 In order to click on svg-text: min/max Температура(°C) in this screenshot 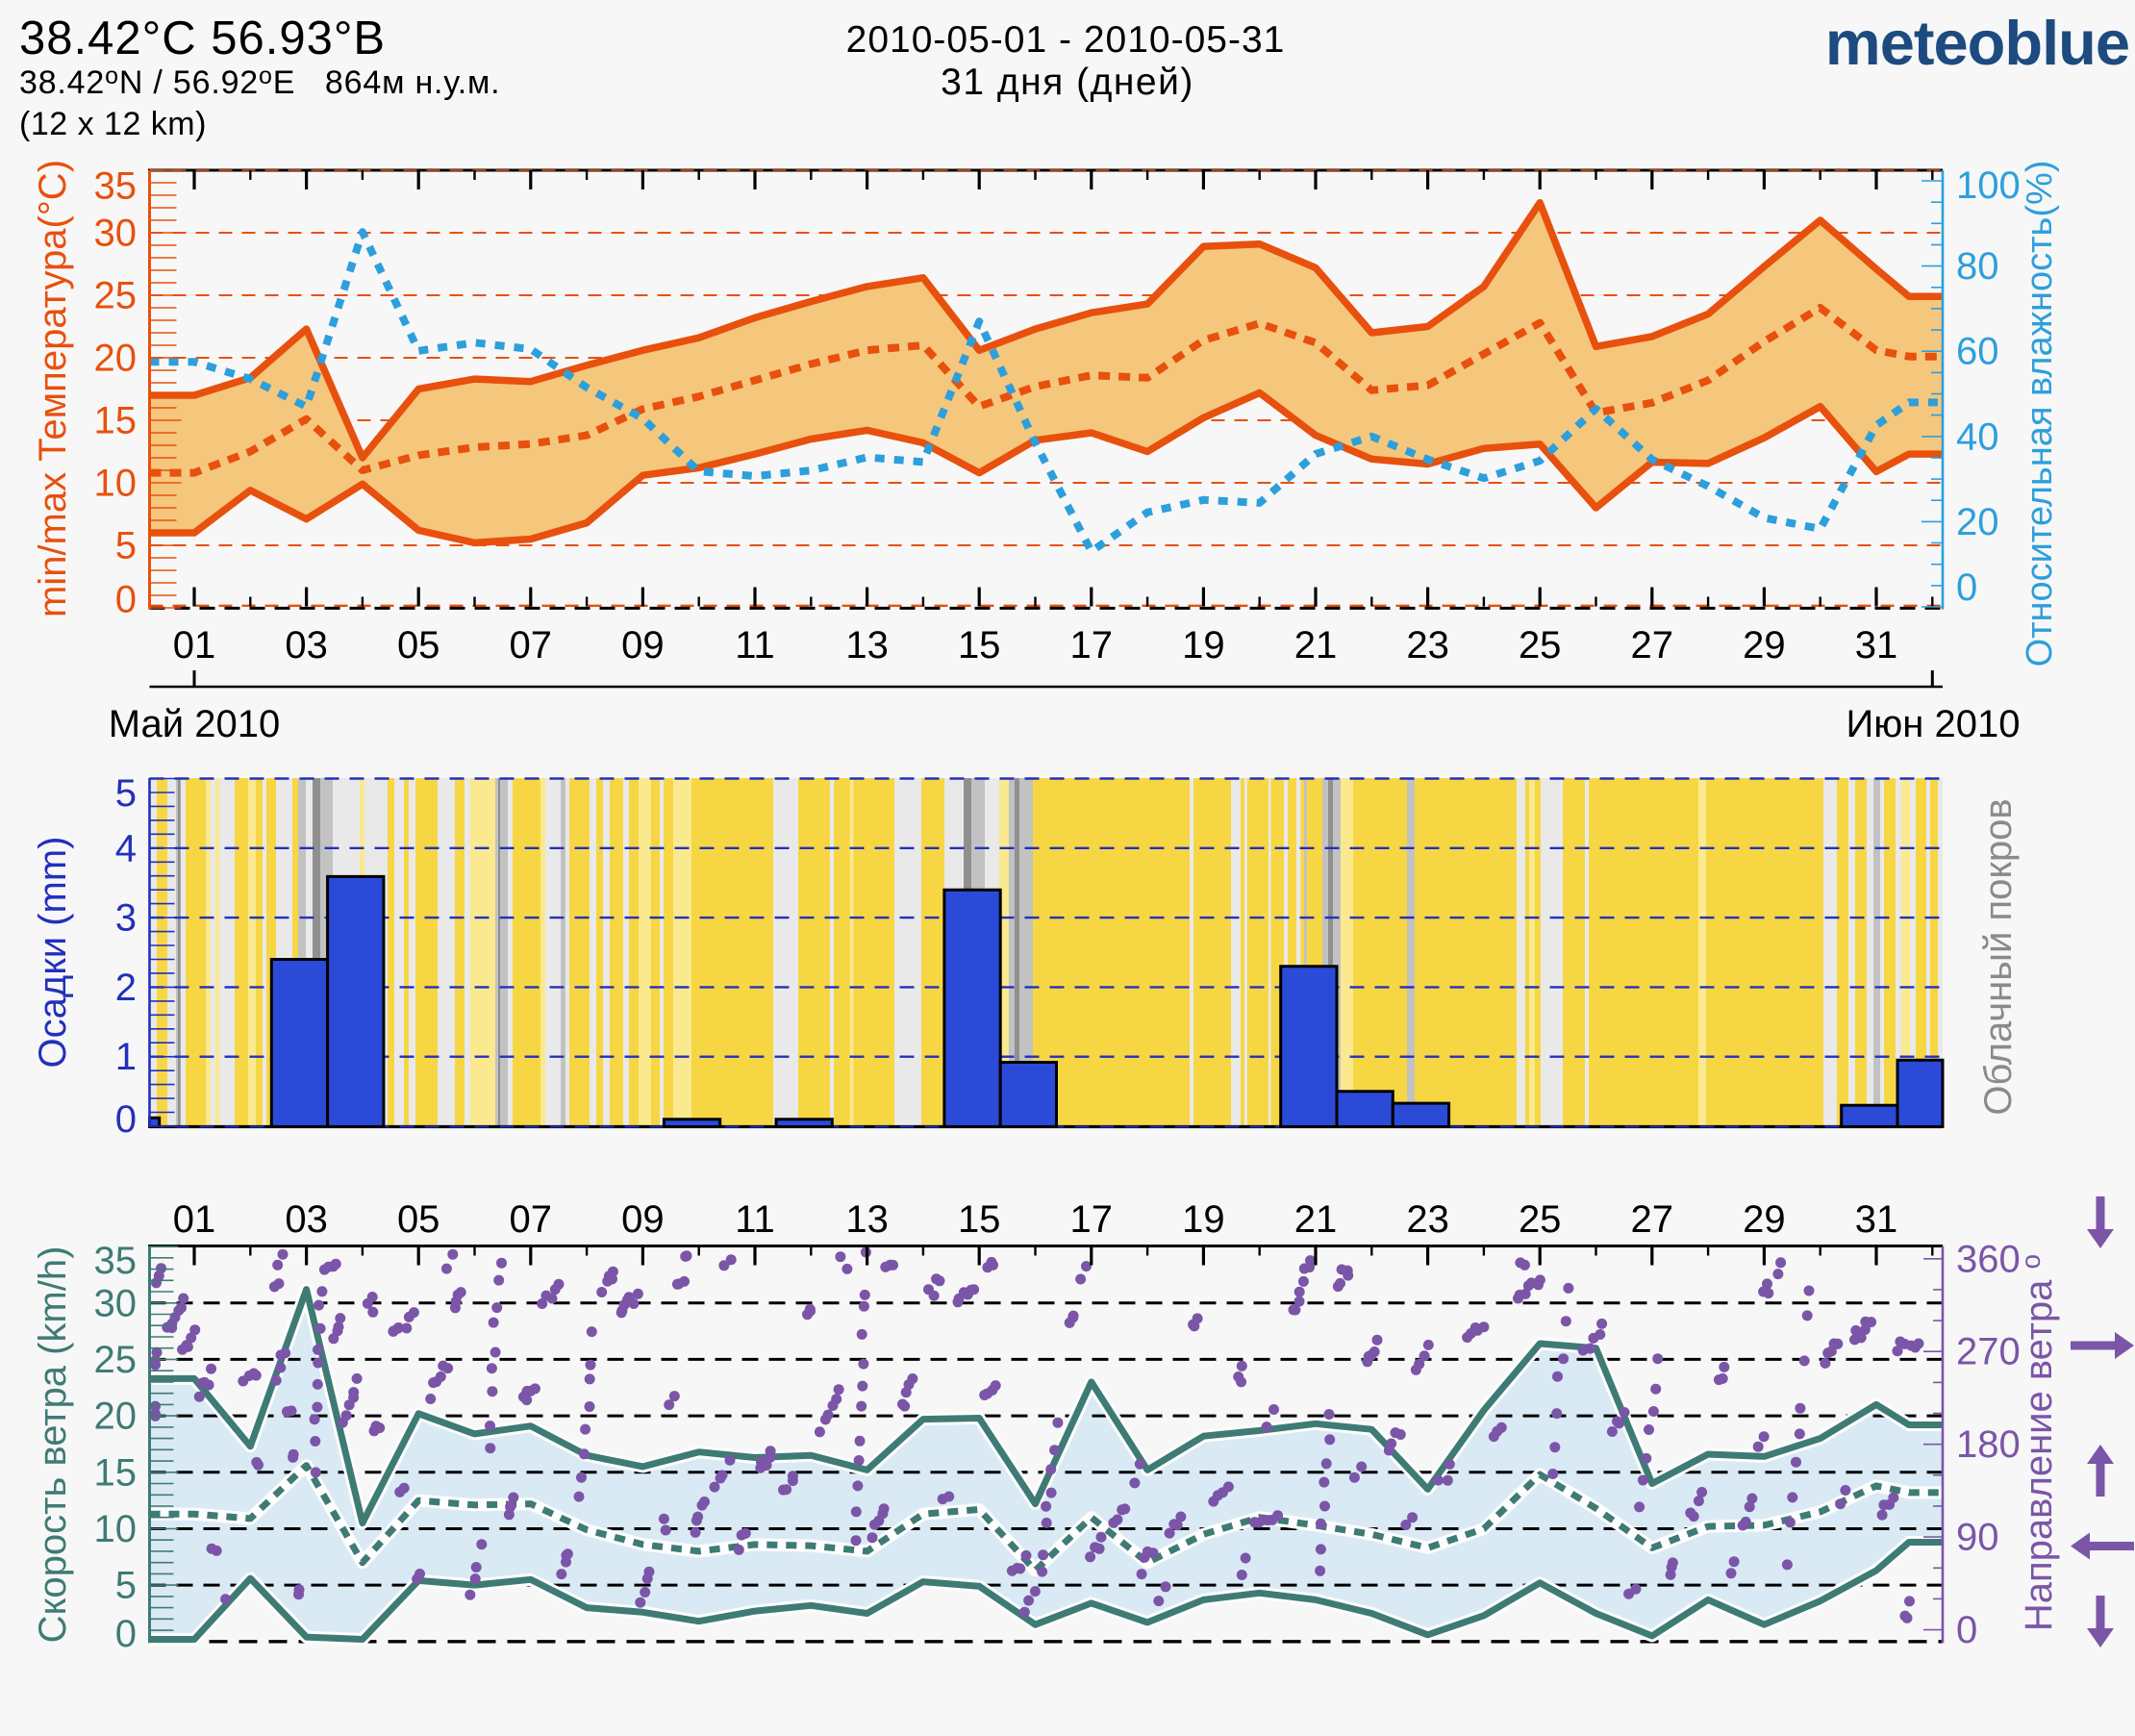, I will do `click(53, 388)`.